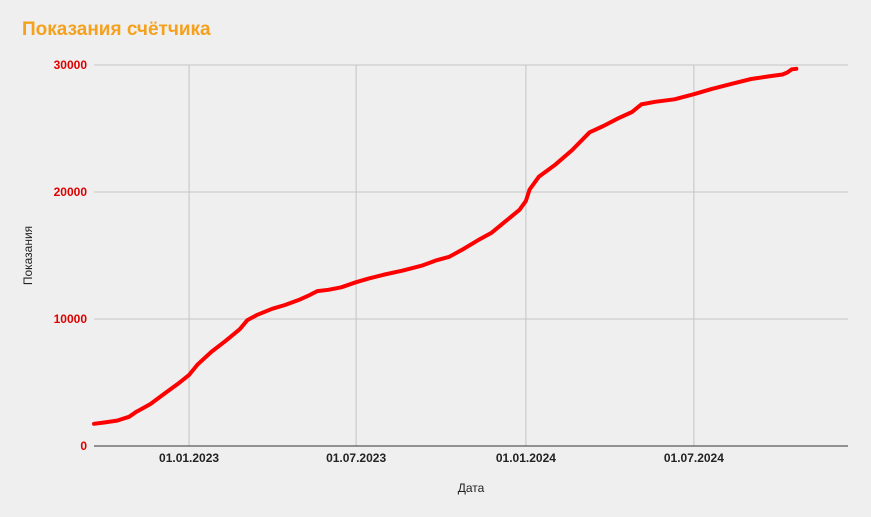 The image size is (871, 517). What do you see at coordinates (71, 192) in the screenshot?
I see `y-tick-label: 20000` at bounding box center [71, 192].